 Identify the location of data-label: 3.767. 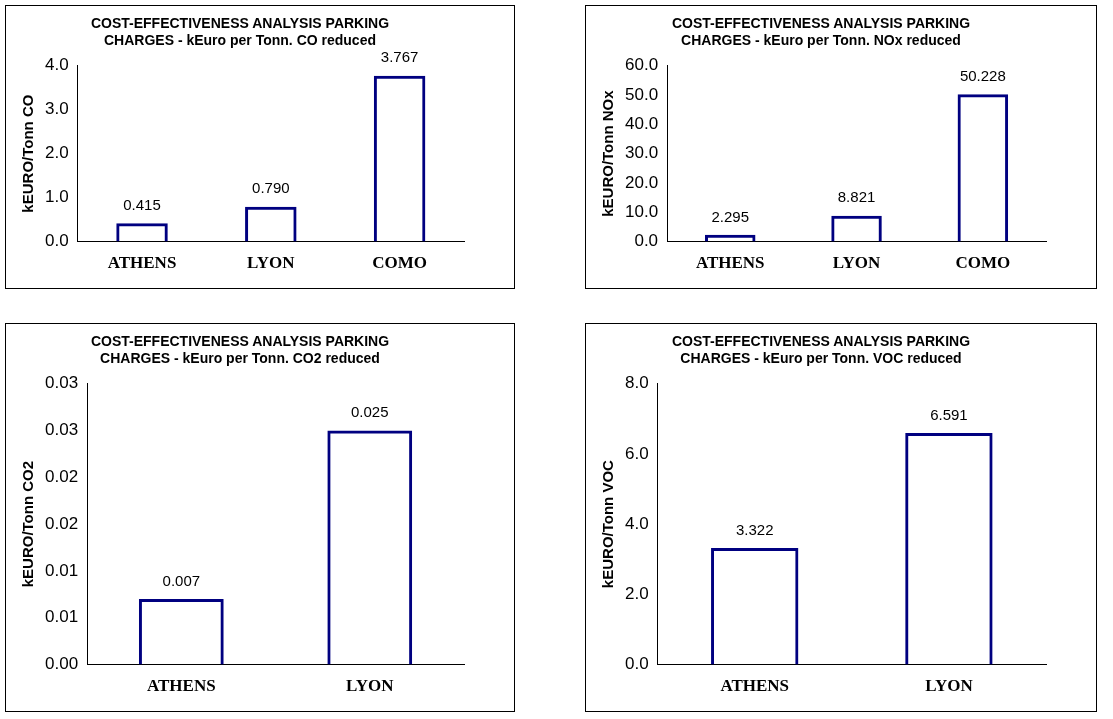
(399, 57).